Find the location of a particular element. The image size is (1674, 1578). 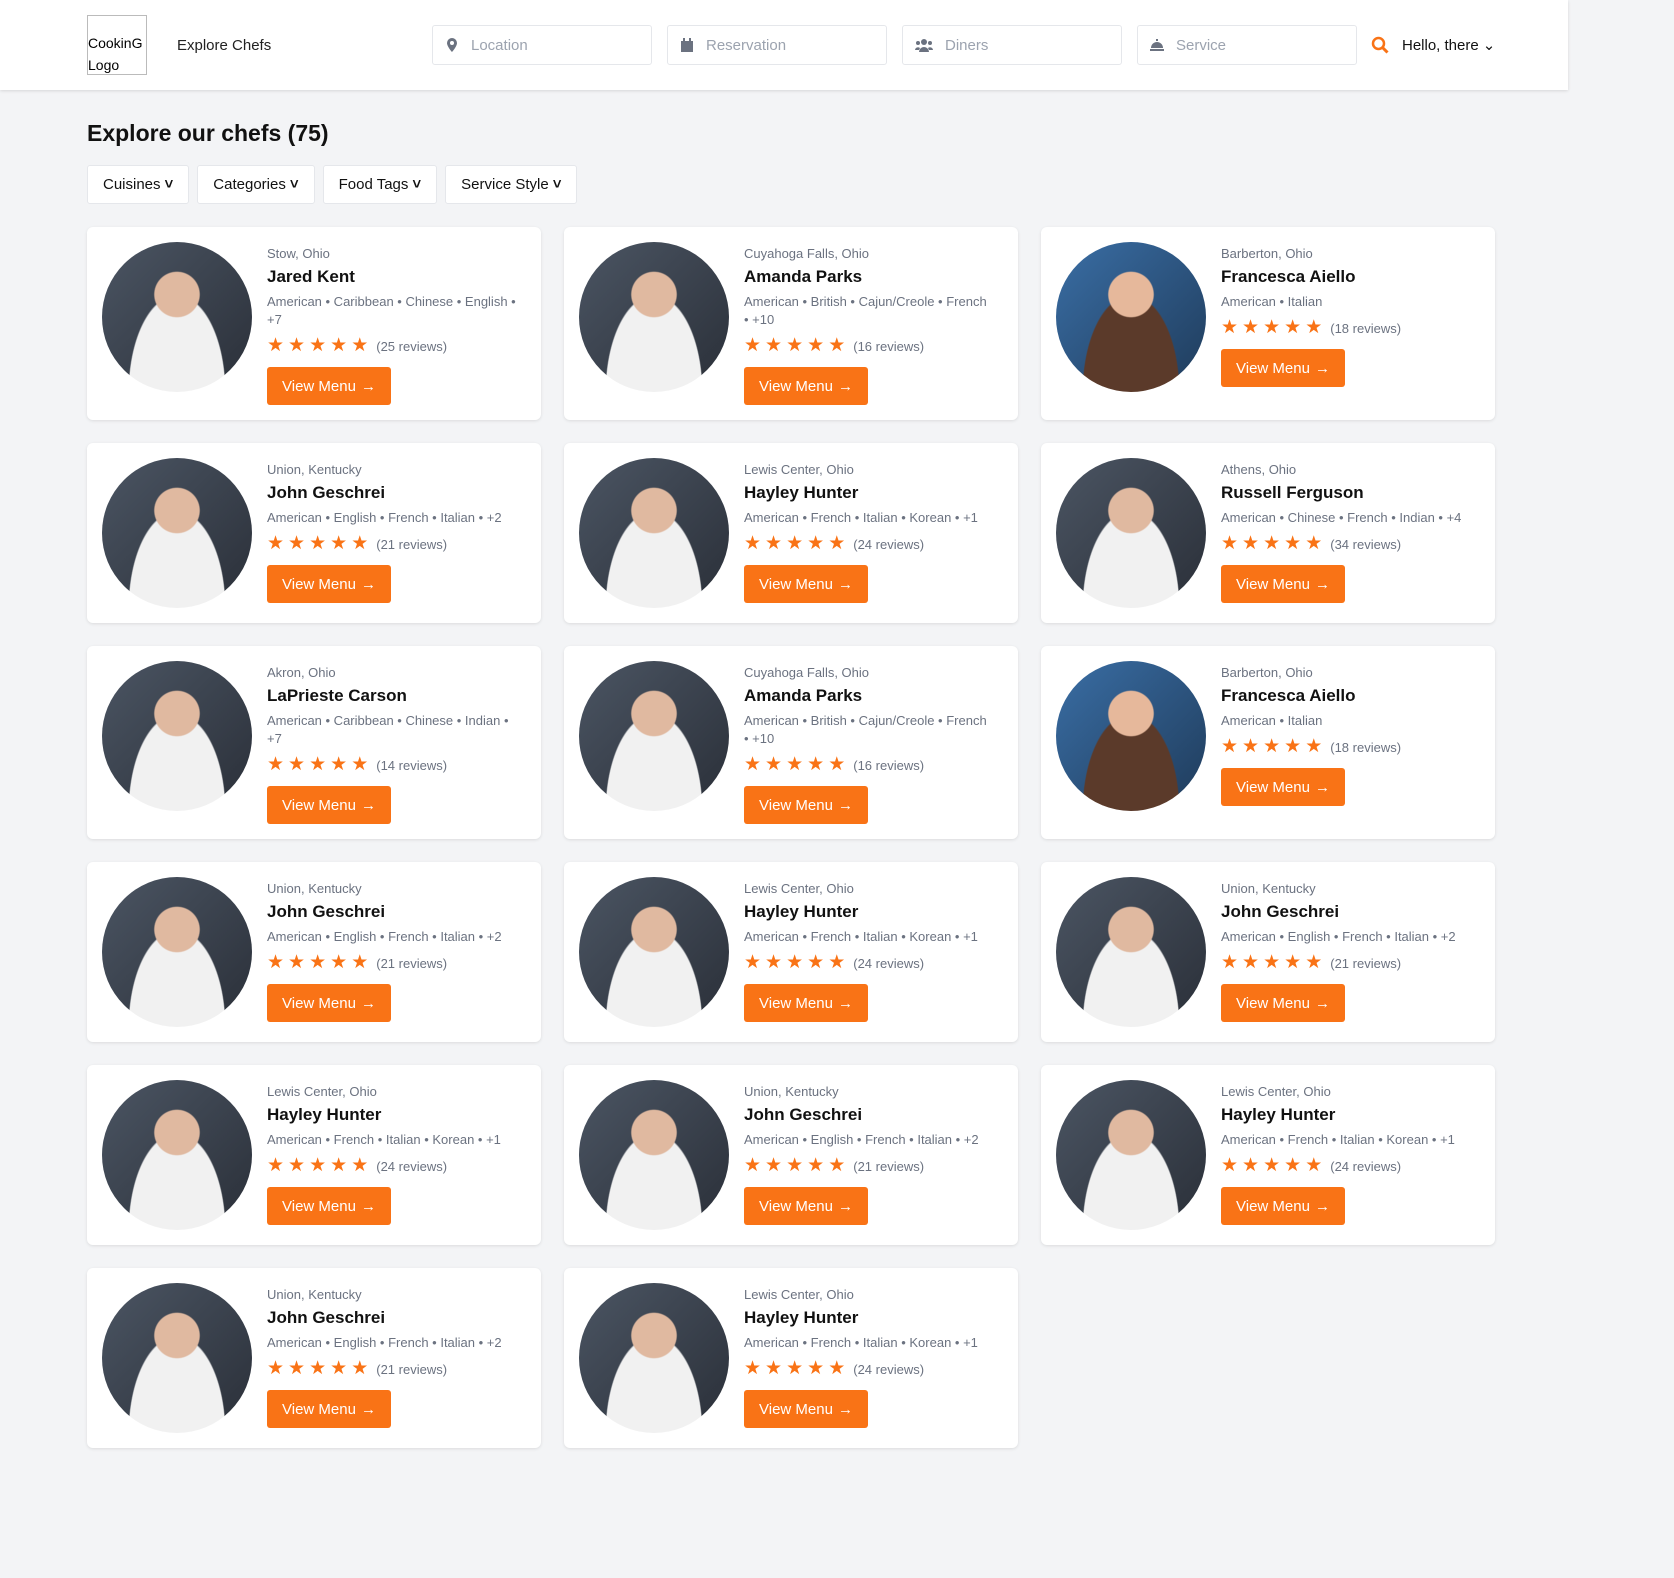

chef-location: Union, Kentucky is located at coordinates (314, 469).